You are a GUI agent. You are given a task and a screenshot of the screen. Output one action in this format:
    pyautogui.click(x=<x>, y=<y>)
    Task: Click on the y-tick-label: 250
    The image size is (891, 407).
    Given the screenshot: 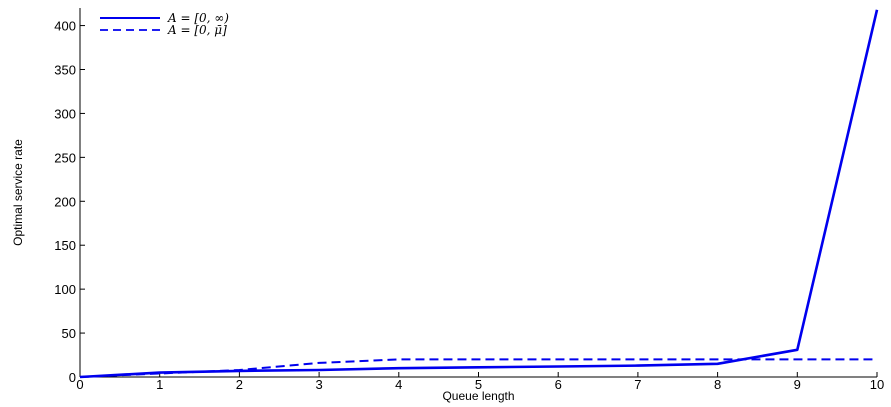 What is the action you would take?
    pyautogui.click(x=65, y=157)
    